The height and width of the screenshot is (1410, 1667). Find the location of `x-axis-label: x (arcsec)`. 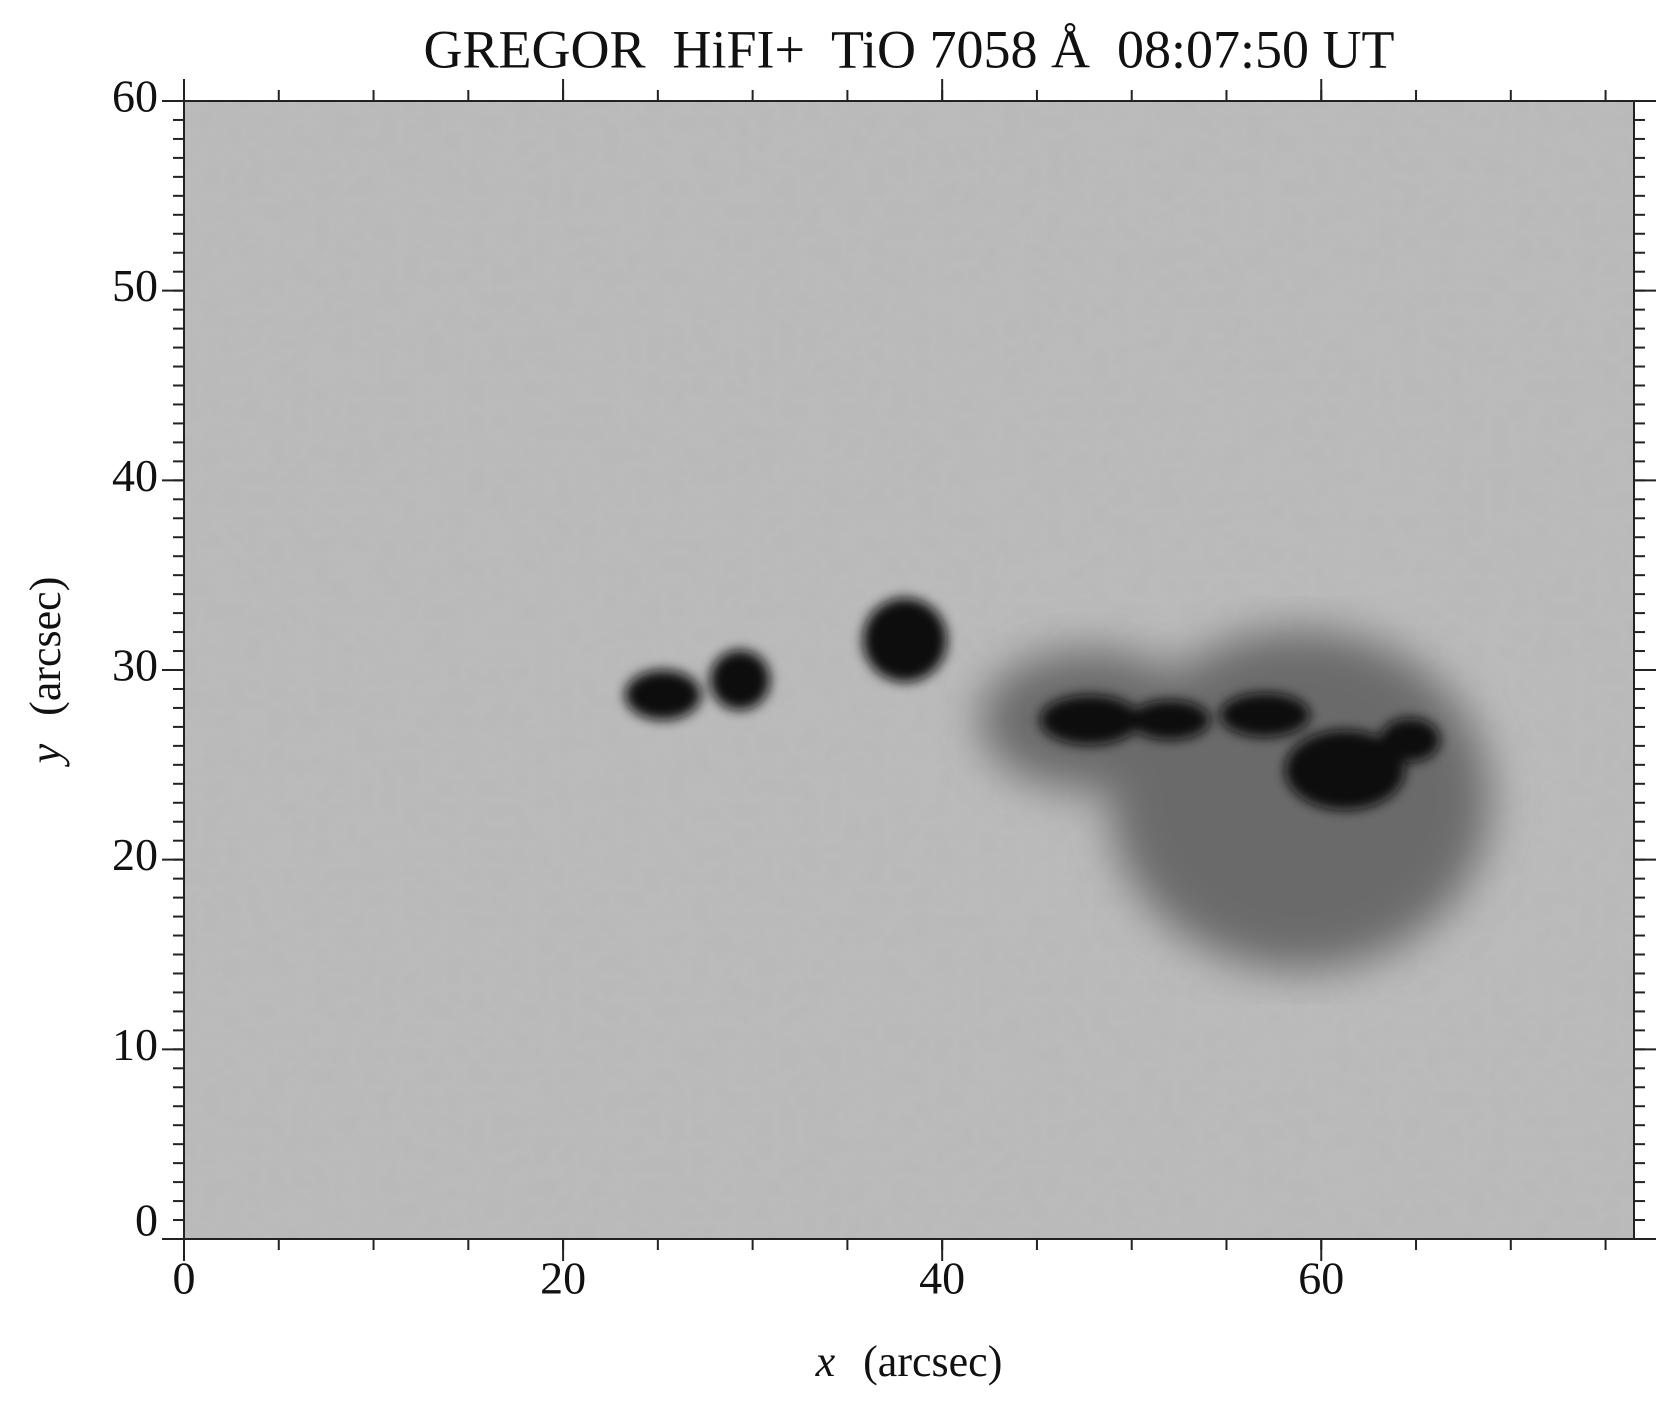

x-axis-label: x (arcsec) is located at coordinates (909, 1361).